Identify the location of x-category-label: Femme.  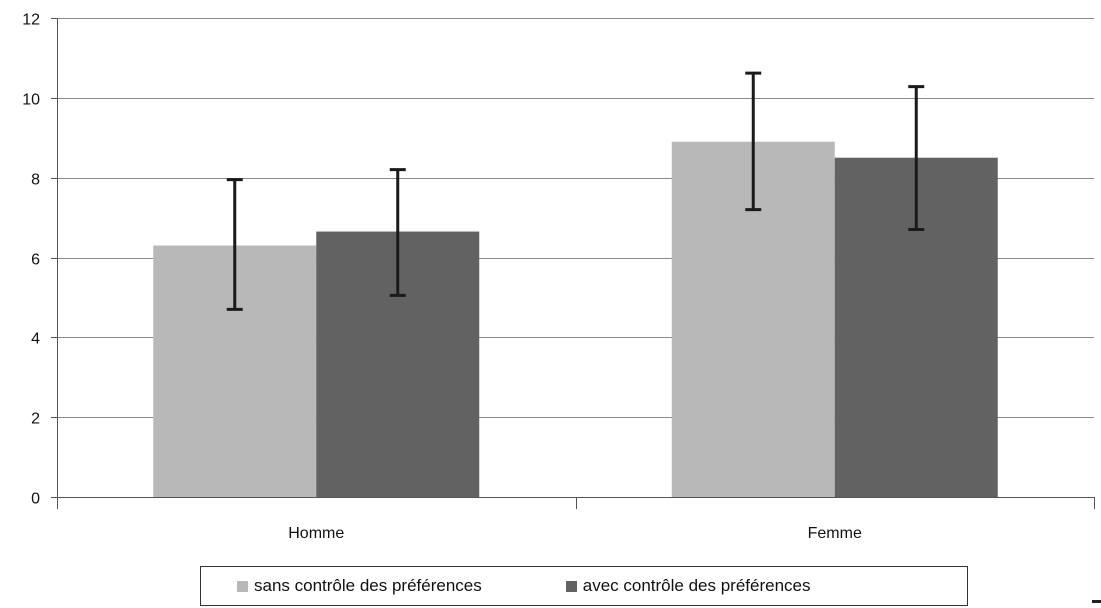
(835, 533).